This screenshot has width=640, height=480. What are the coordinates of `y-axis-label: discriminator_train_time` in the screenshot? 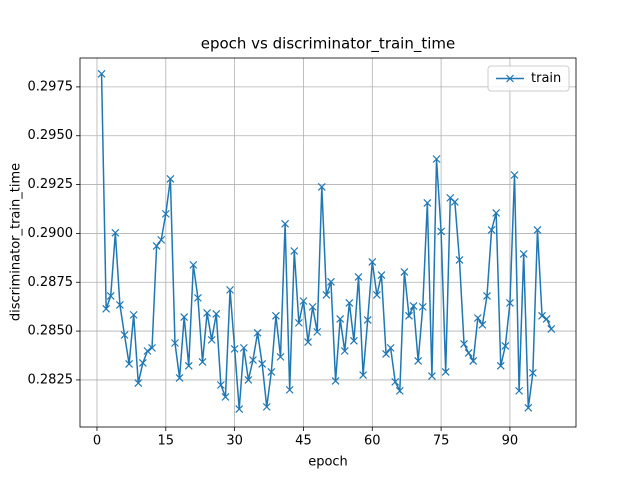 It's located at (16, 242).